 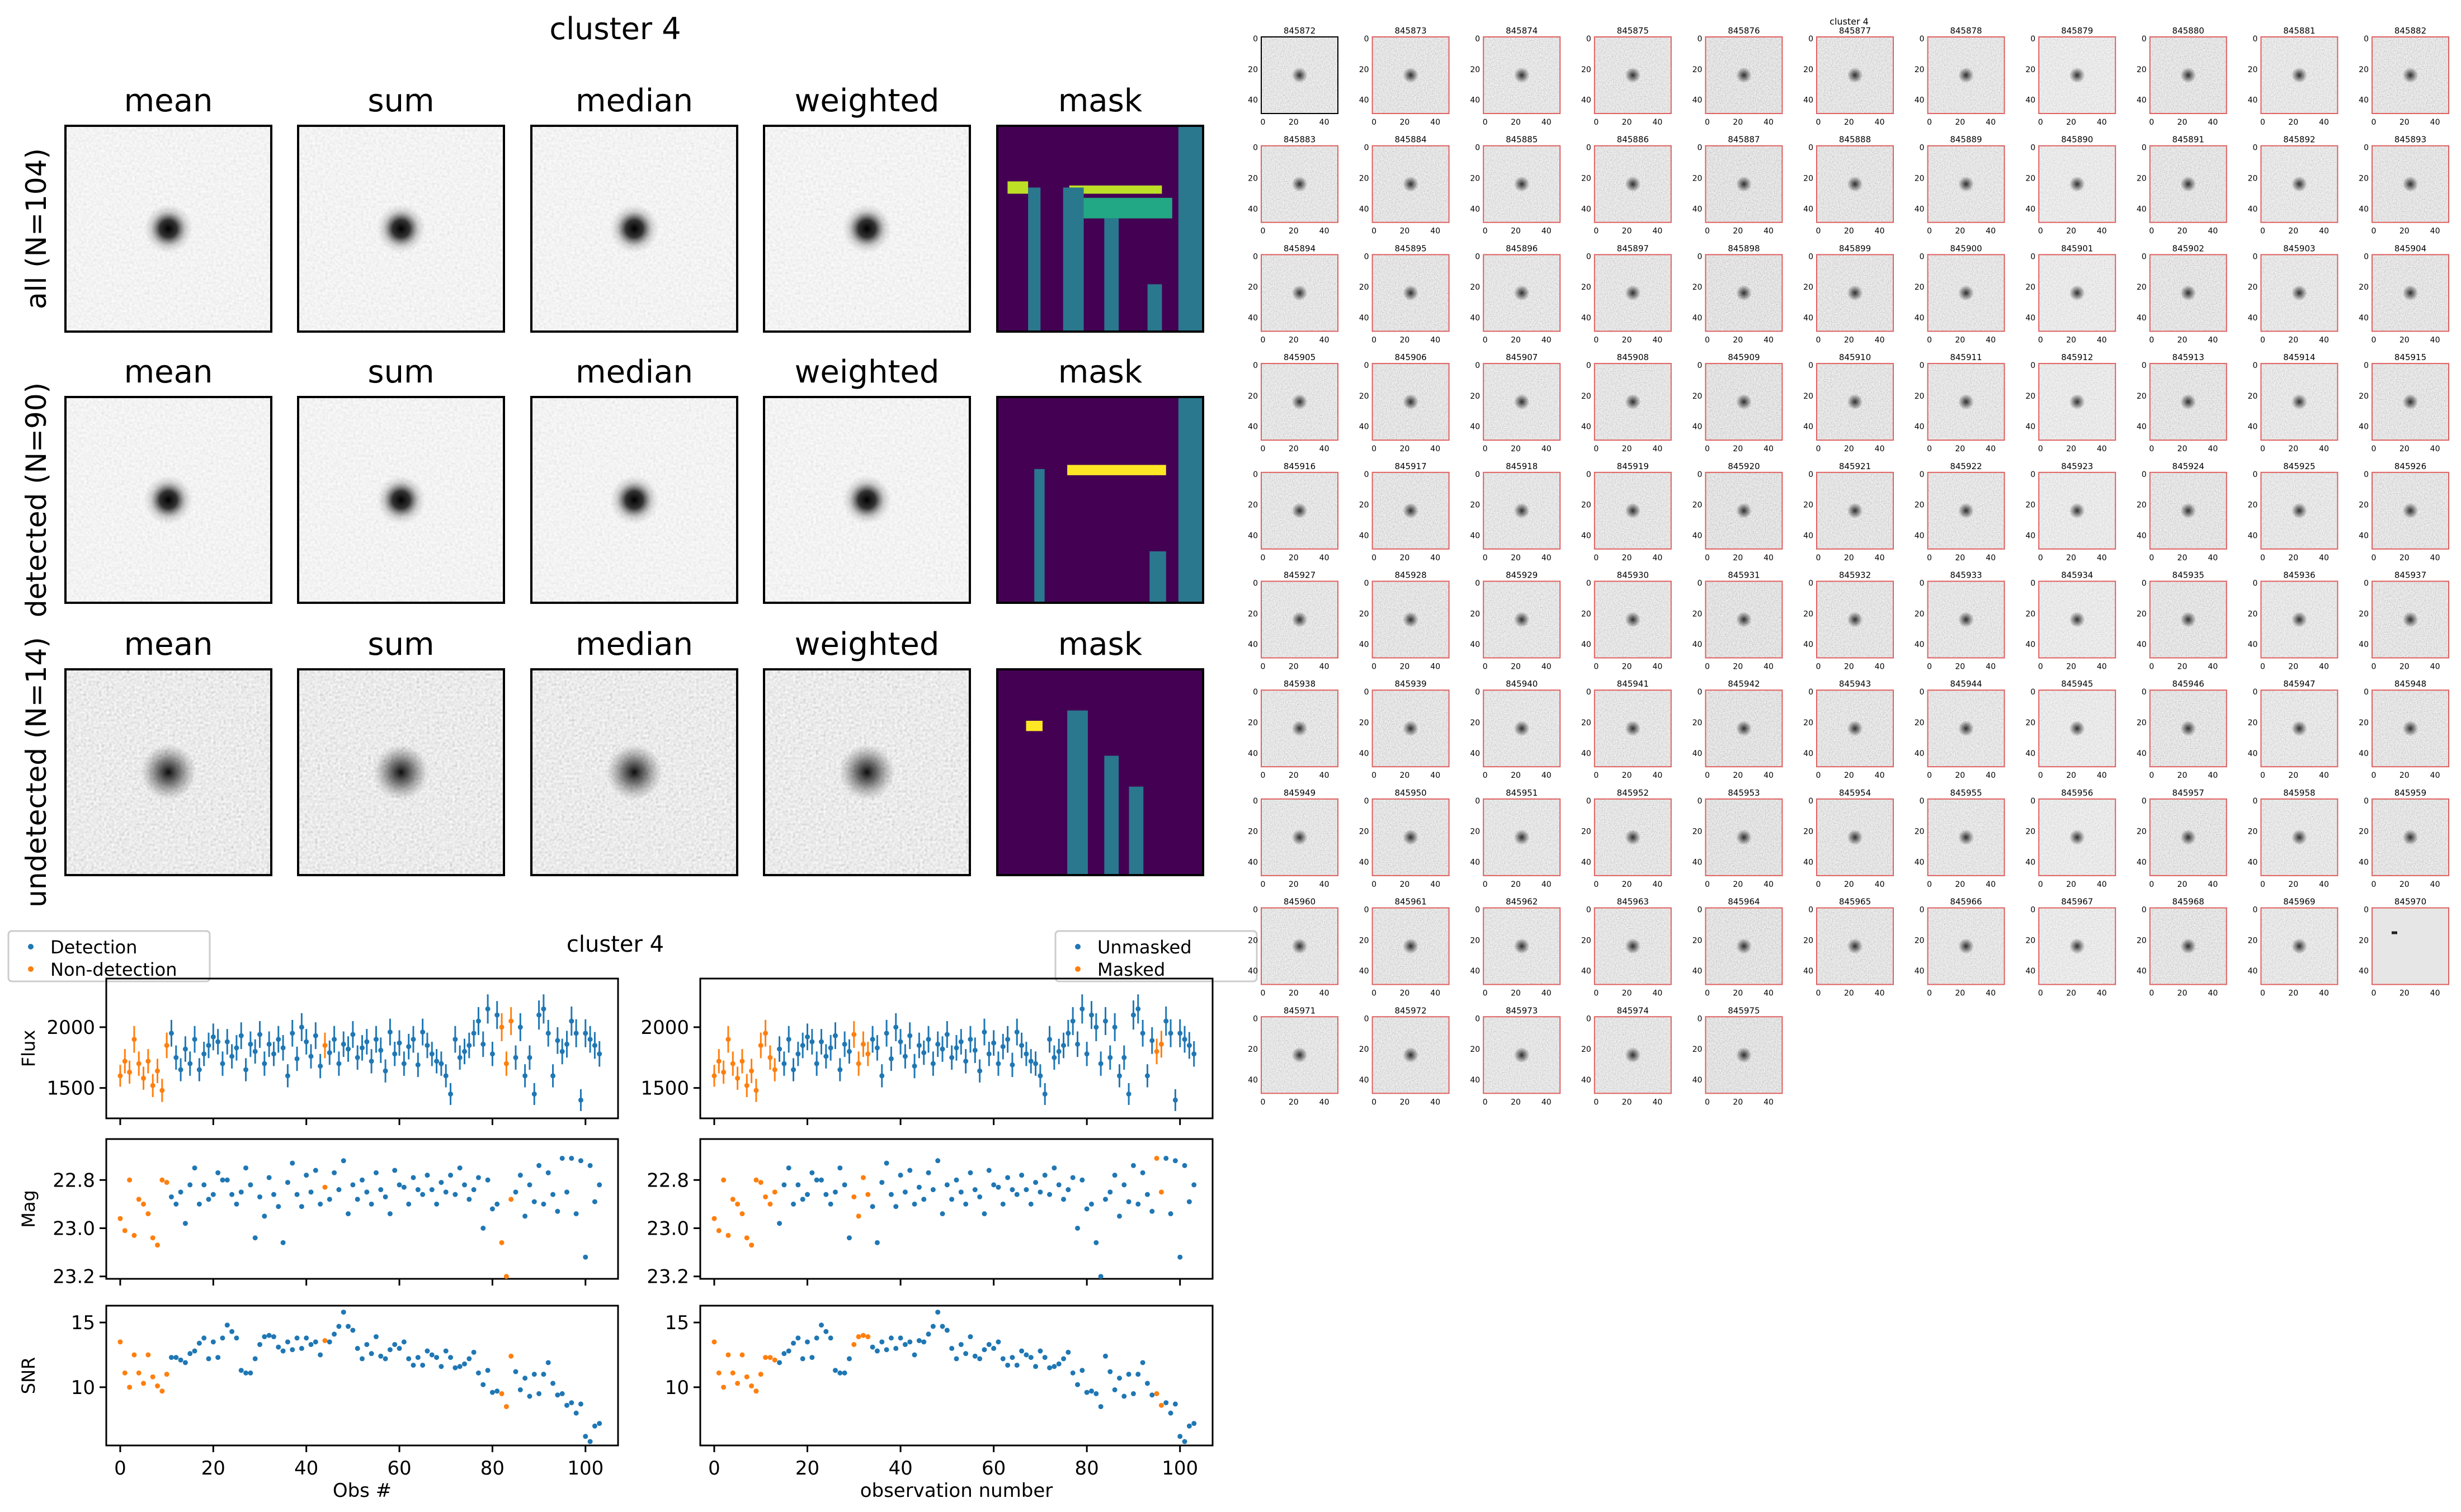 I want to click on thumb-label: 845904, so click(x=2410, y=248).